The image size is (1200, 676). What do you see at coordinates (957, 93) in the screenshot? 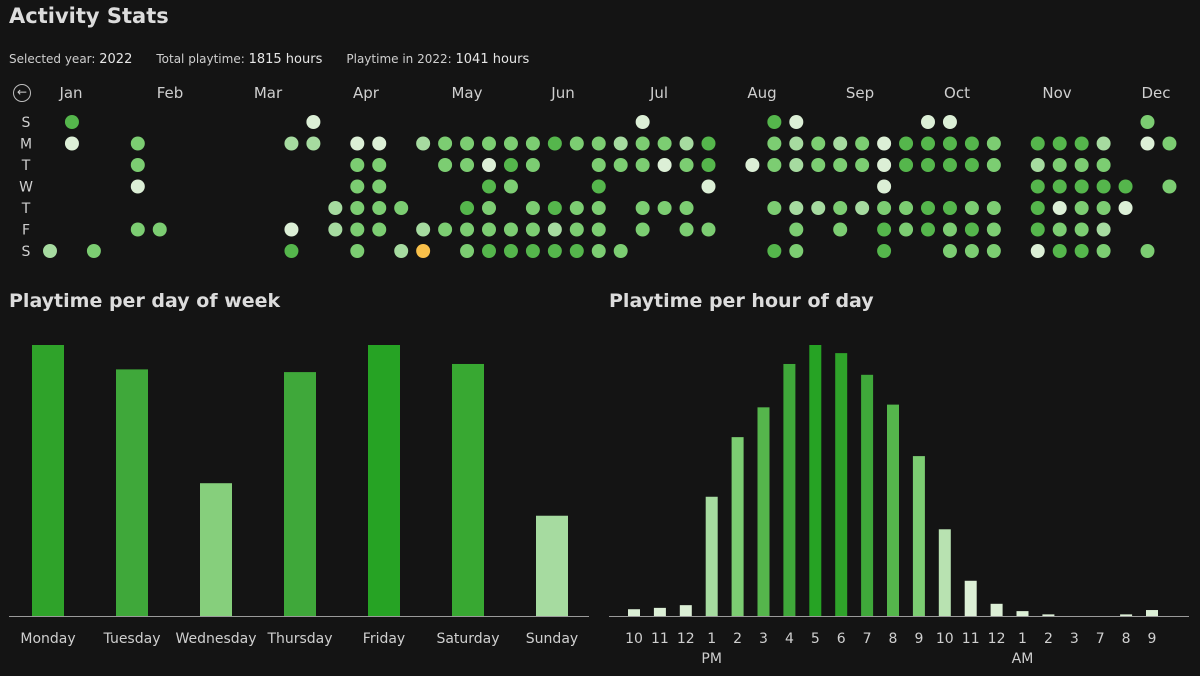
I see `month-label: Oct` at bounding box center [957, 93].